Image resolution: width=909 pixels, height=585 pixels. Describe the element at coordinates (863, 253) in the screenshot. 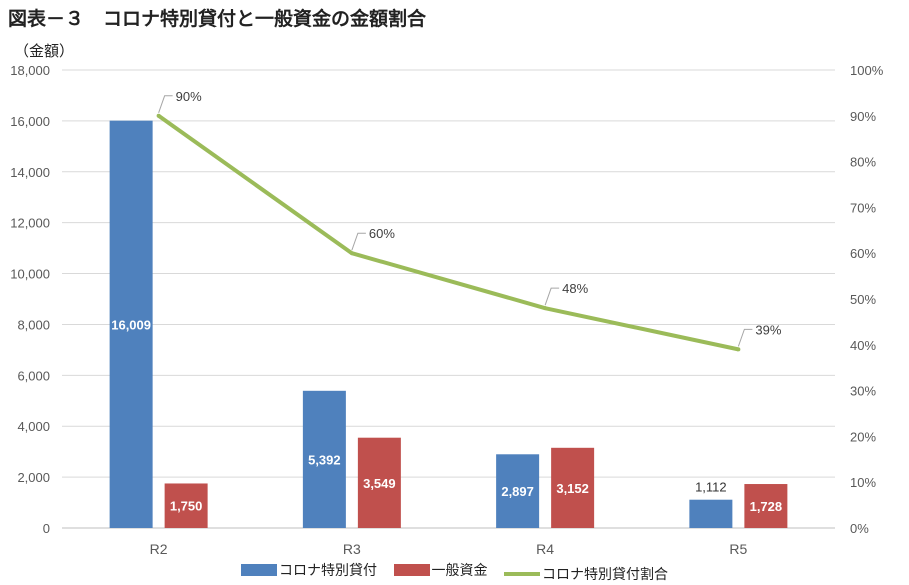

I see `y2-tick-label: 60%` at that location.